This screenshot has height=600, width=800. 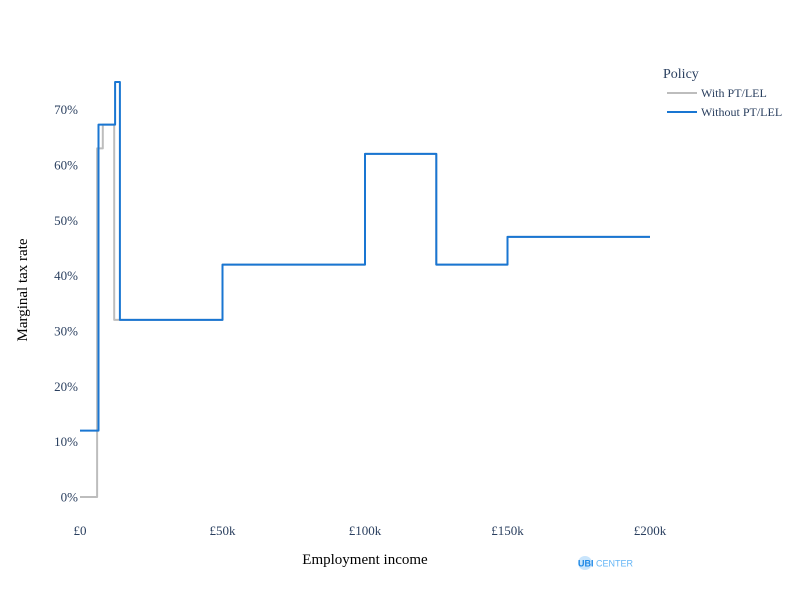 What do you see at coordinates (23, 289) in the screenshot?
I see `y-axis-title: Marginal tax rate` at bounding box center [23, 289].